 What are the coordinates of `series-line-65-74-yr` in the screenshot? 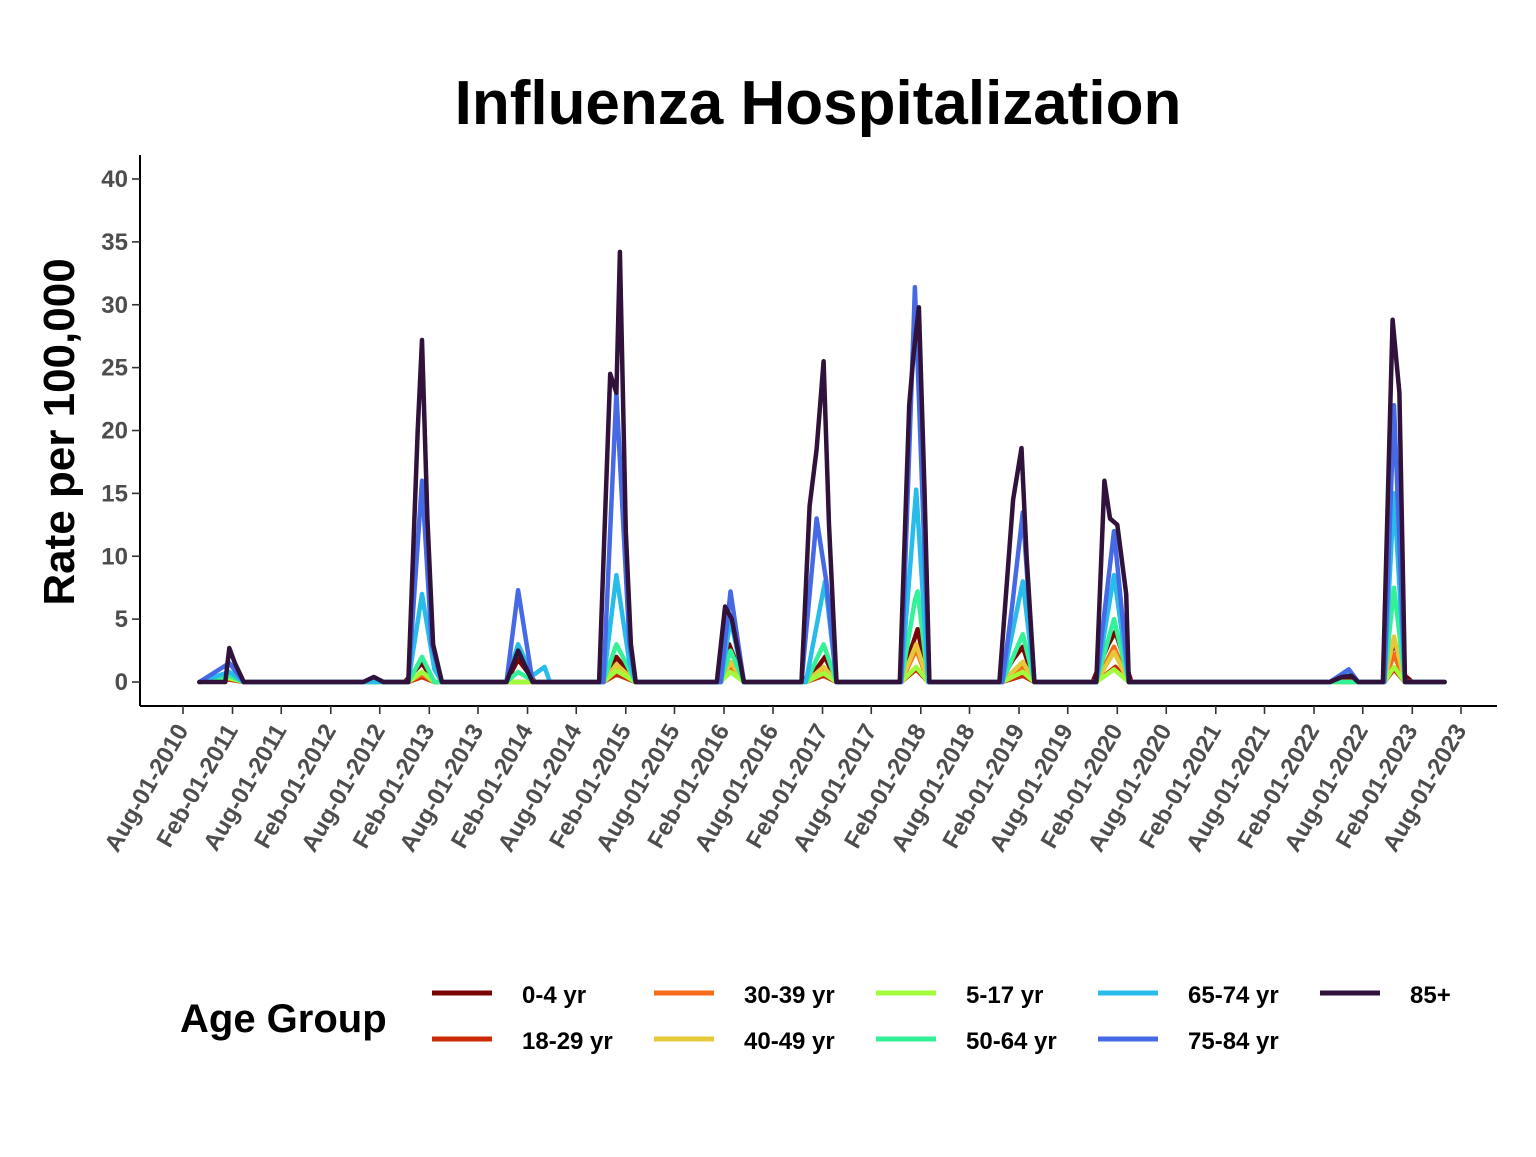 It's located at (822, 586).